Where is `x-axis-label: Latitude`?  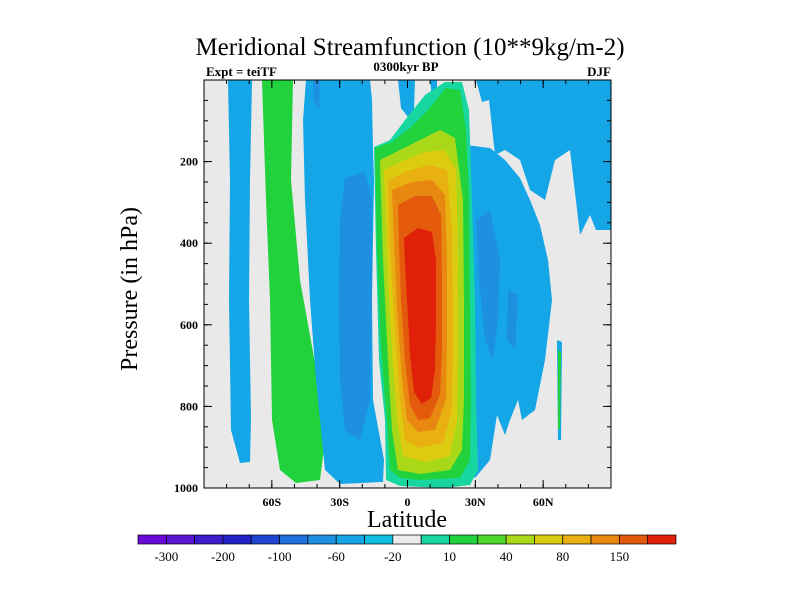 x-axis-label: Latitude is located at coordinates (407, 520).